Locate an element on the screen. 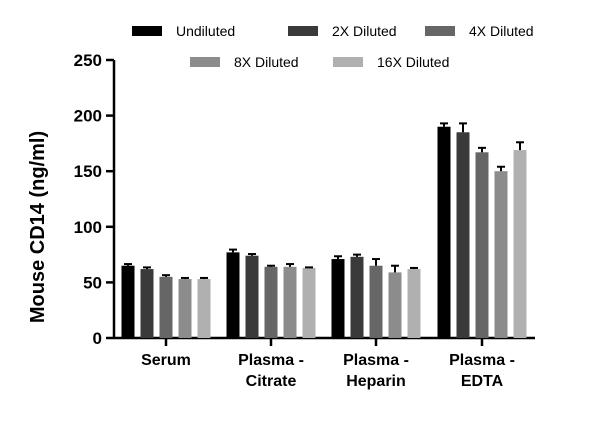  x-tick-label-line: Serum is located at coordinates (166, 360).